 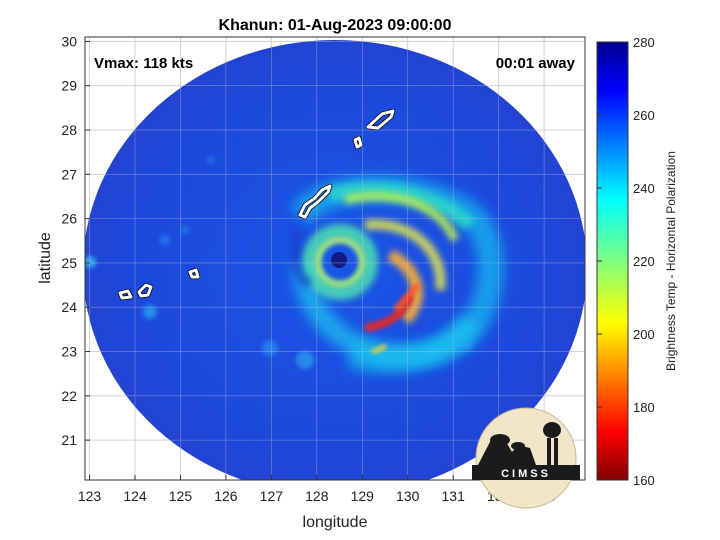 I want to click on colorbar-tick-labels: 280 260 240 220 200 180 160, so click(x=626, y=261).